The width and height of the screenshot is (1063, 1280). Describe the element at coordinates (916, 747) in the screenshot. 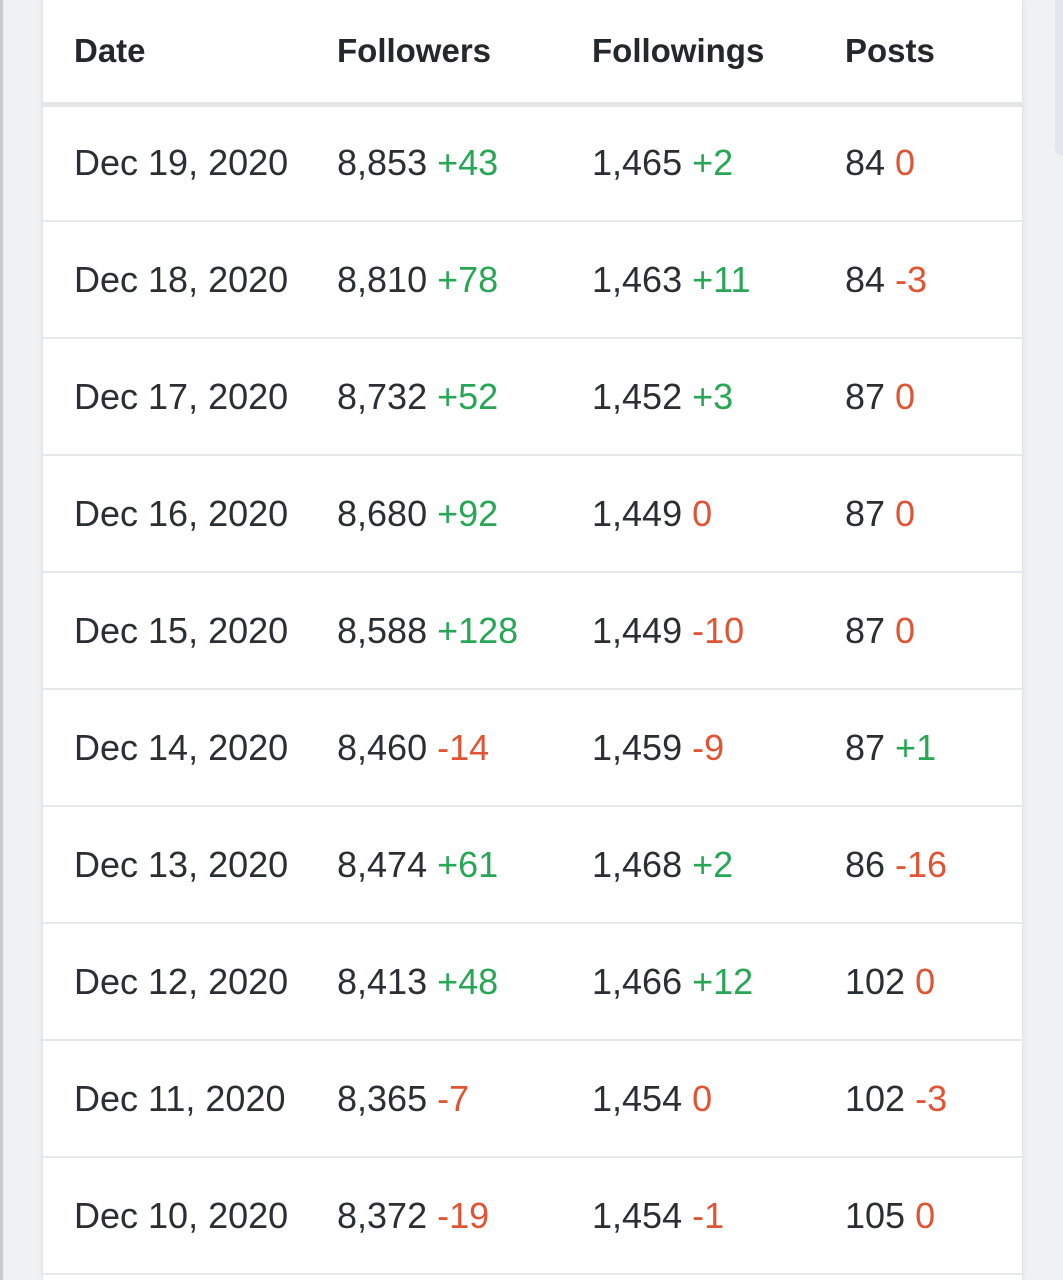

I see `posts-delta: +1` at that location.